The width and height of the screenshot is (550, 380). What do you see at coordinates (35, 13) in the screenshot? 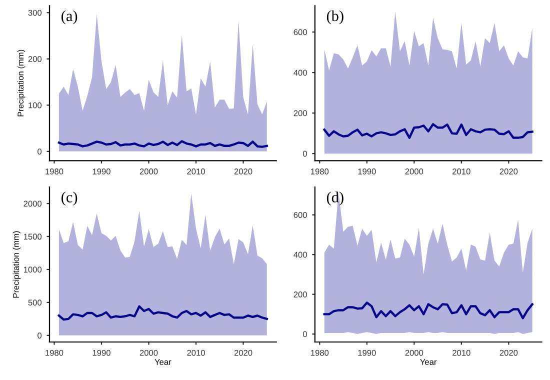
I see `y-tick-label: 300` at bounding box center [35, 13].